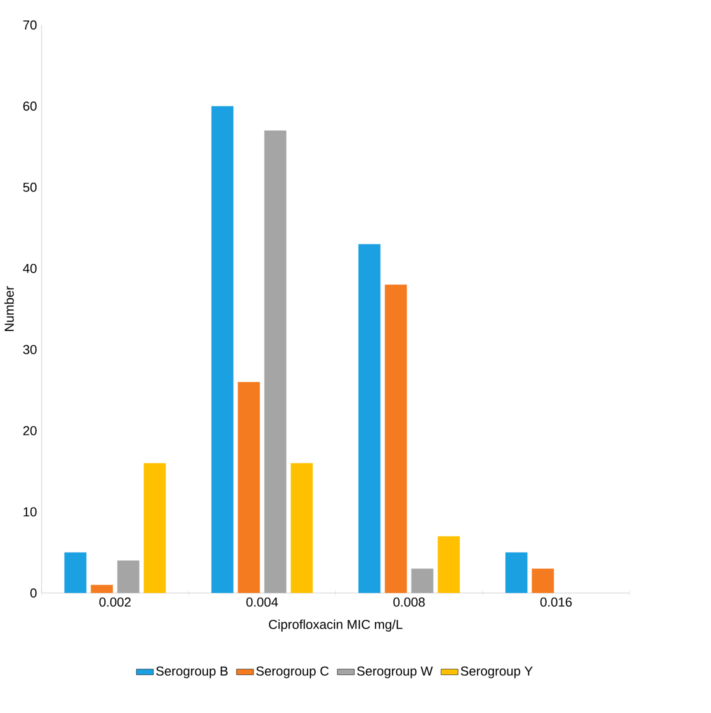 The height and width of the screenshot is (713, 711). What do you see at coordinates (115, 602) in the screenshot?
I see `x-tick-label: 0.002` at bounding box center [115, 602].